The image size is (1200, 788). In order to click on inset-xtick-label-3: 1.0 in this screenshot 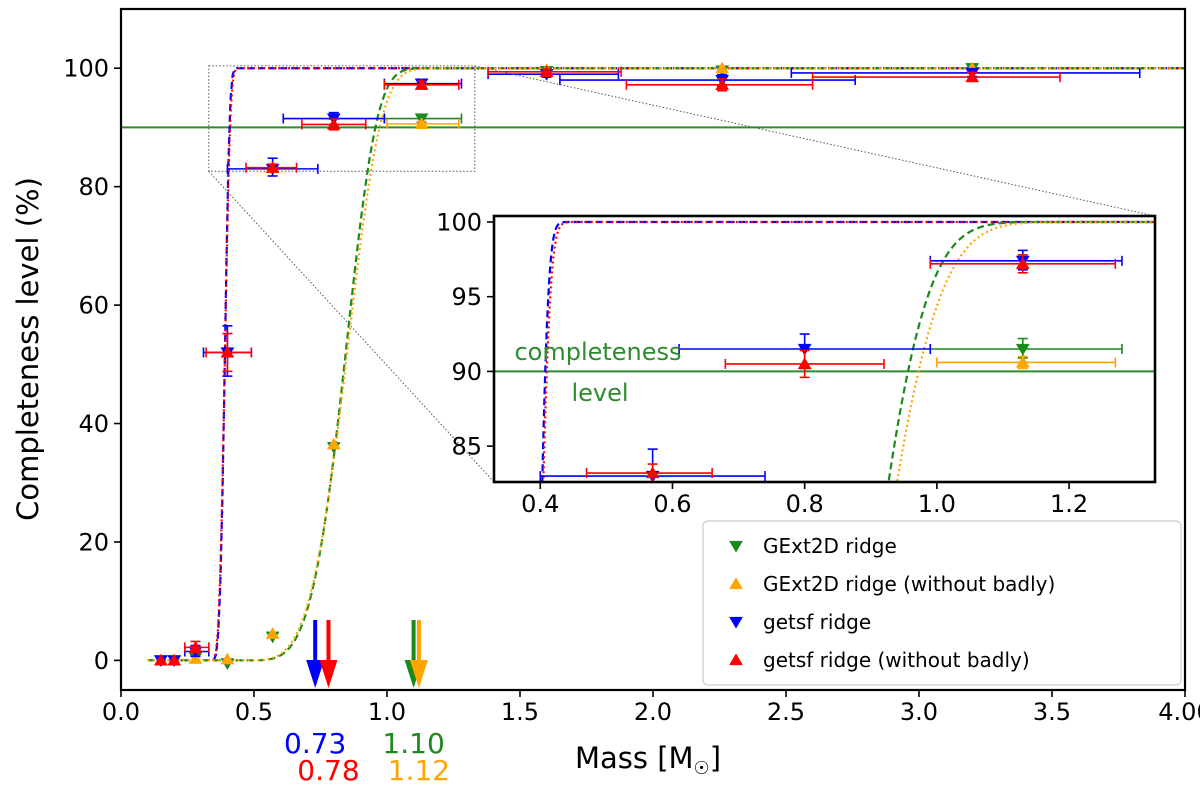, I will do `click(937, 504)`.